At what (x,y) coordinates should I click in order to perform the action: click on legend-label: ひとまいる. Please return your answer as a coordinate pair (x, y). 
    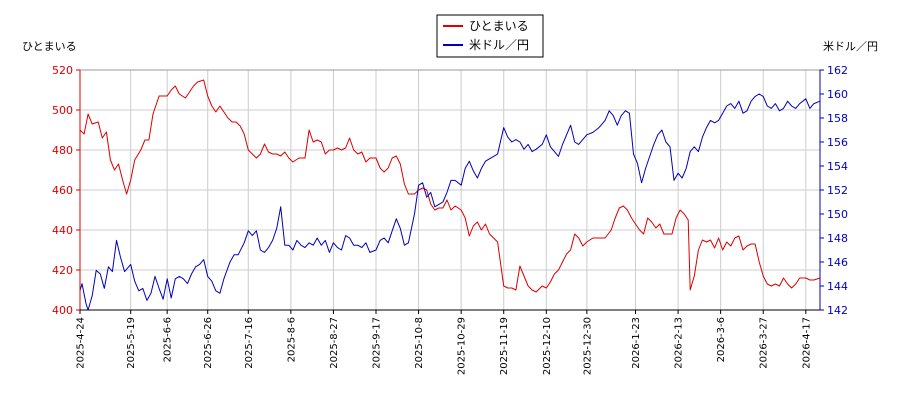
    Looking at the image, I should click on (499, 26).